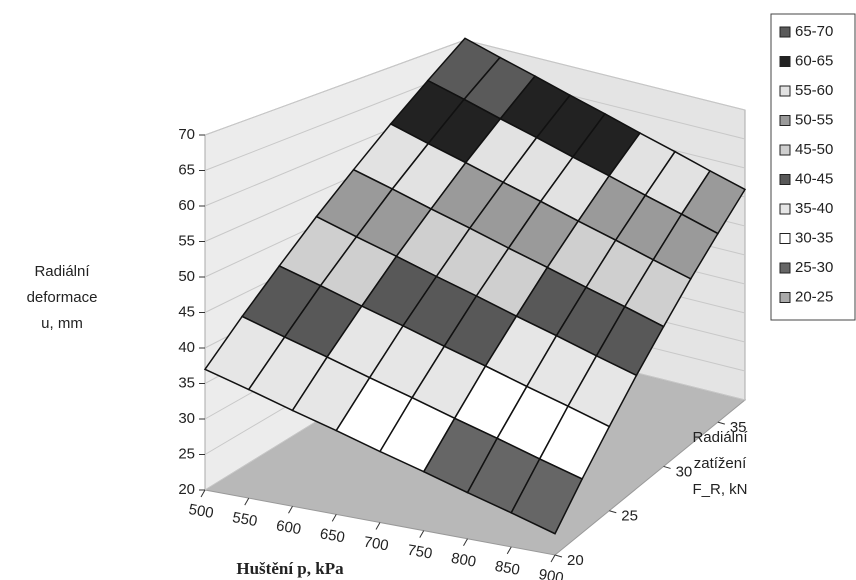  I want to click on legend-label: 55-60, so click(814, 90).